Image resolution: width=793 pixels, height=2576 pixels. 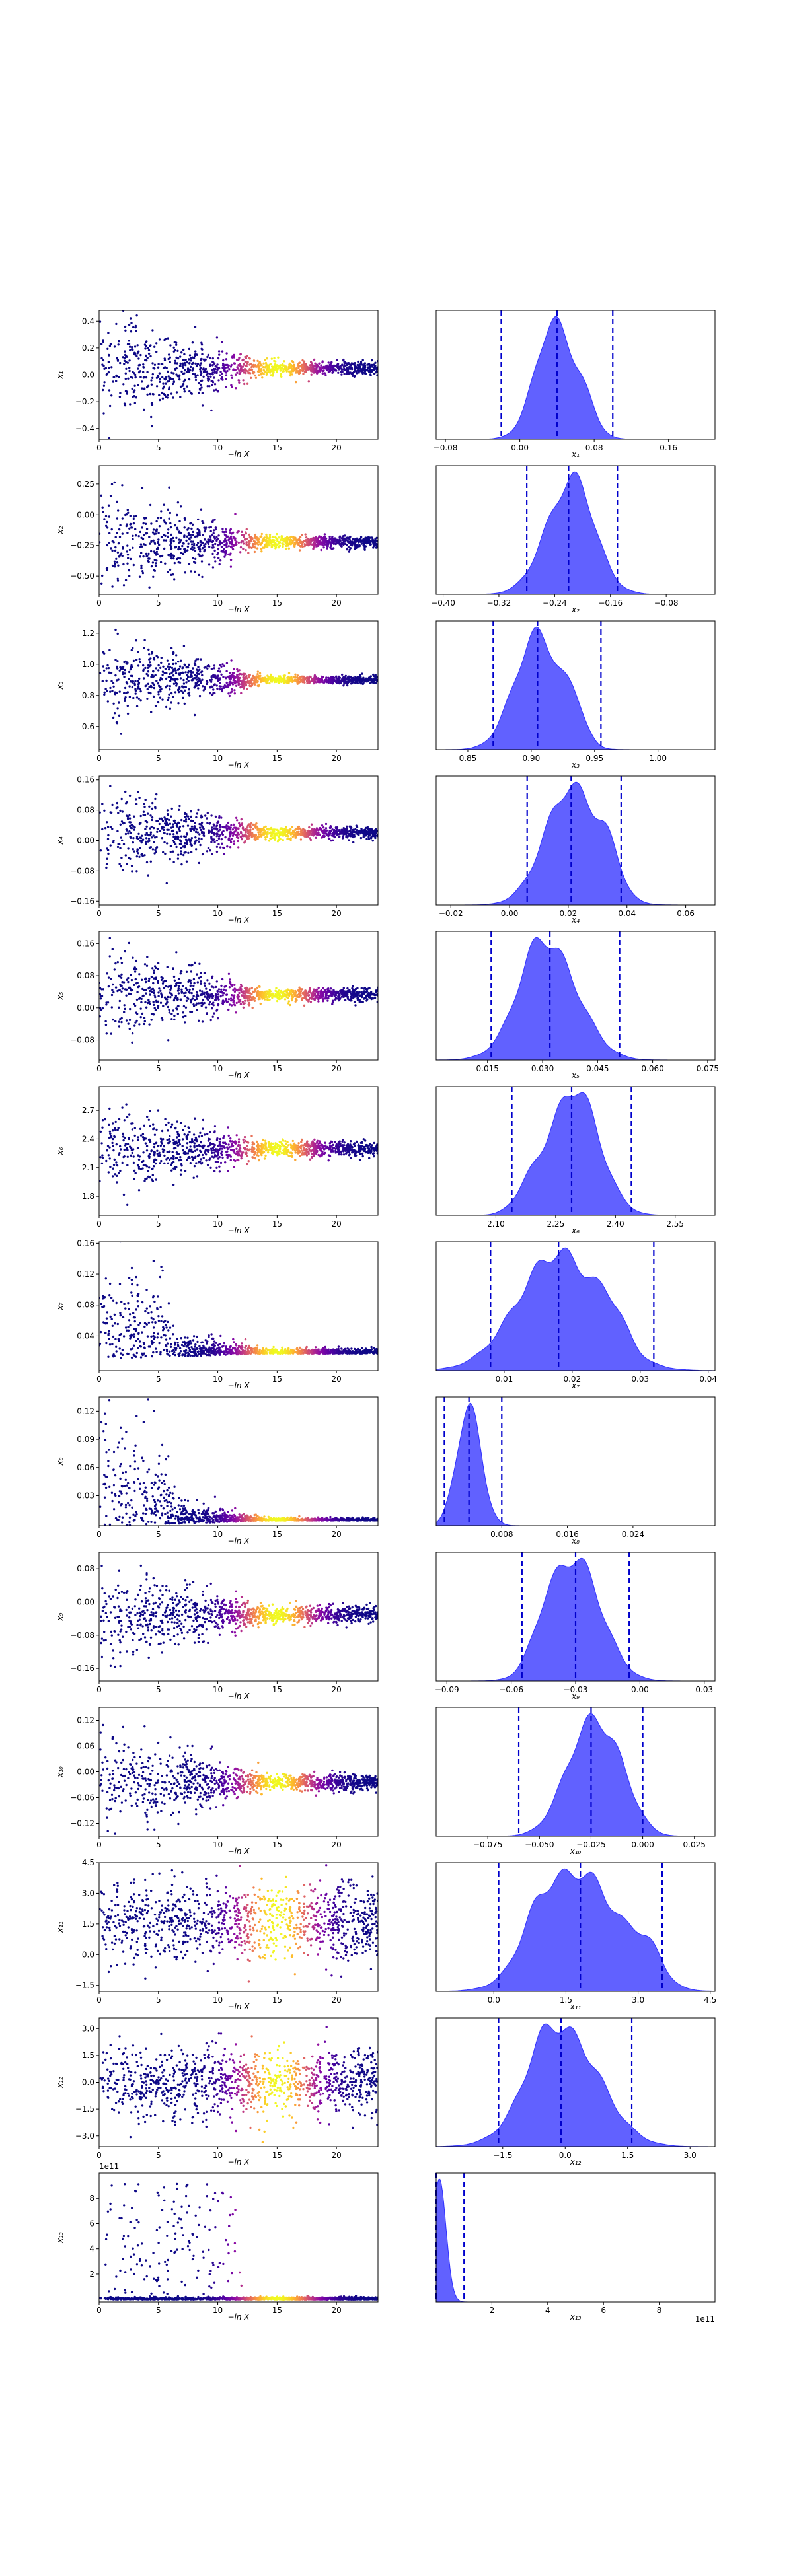 I want to click on x-tick-label-3-1: −0.32, so click(x=499, y=603).